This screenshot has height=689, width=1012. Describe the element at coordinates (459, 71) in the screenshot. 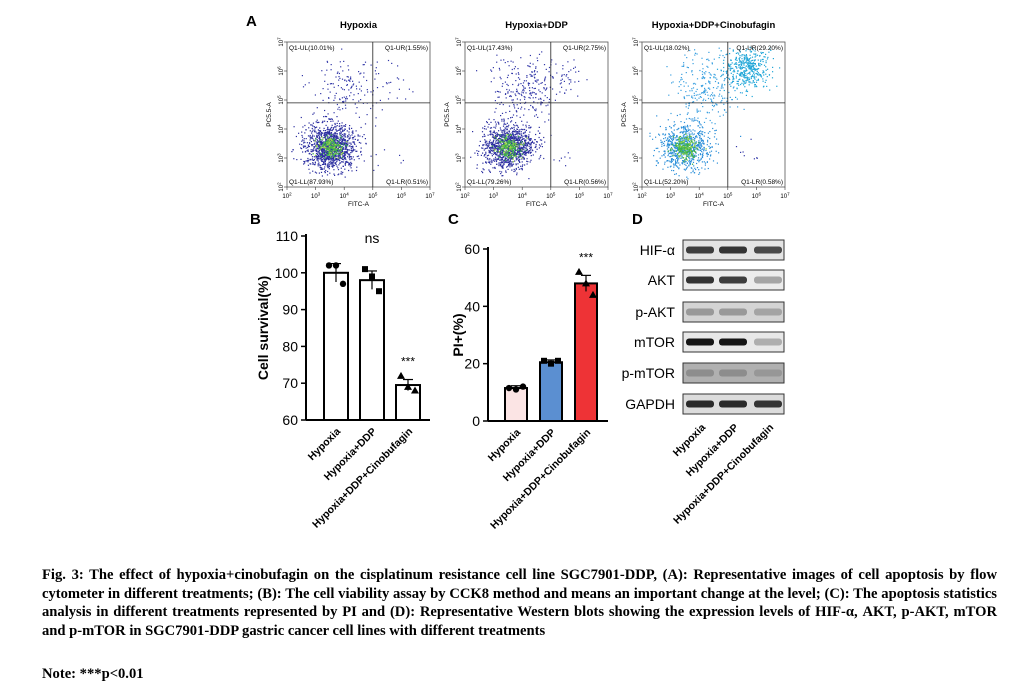

I see `y-tick-label: 10⁶` at that location.